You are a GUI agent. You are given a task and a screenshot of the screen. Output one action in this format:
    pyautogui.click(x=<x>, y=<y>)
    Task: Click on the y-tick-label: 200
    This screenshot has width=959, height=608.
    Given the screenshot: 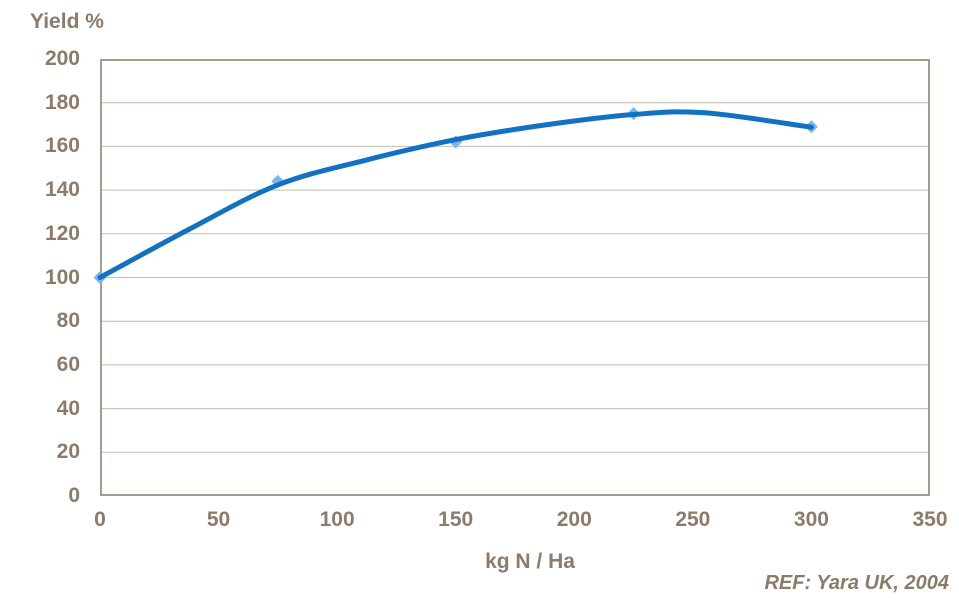 What is the action you would take?
    pyautogui.click(x=62, y=58)
    